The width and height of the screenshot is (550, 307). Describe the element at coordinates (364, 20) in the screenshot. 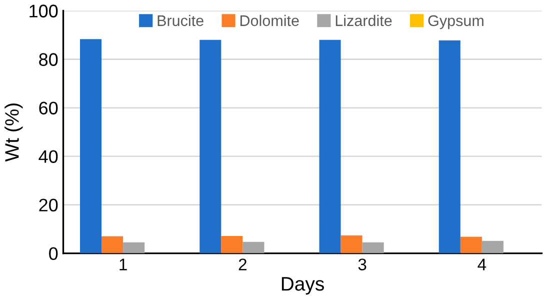

I see `legend-label: Lizardite` at that location.